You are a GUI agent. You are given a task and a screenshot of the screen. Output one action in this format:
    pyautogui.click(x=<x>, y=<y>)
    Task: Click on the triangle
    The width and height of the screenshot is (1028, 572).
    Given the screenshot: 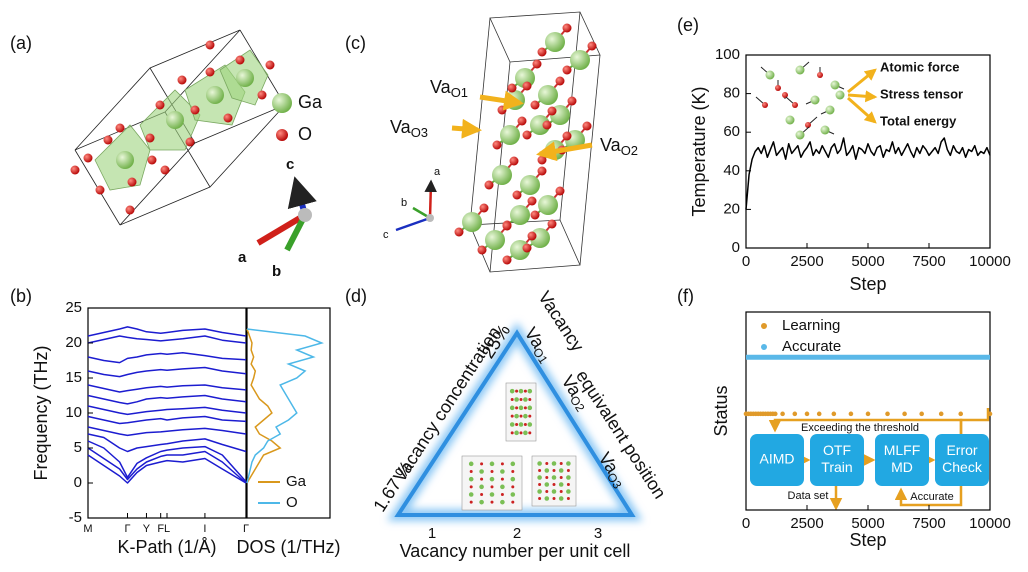 What is the action you would take?
    pyautogui.click(x=515, y=423)
    